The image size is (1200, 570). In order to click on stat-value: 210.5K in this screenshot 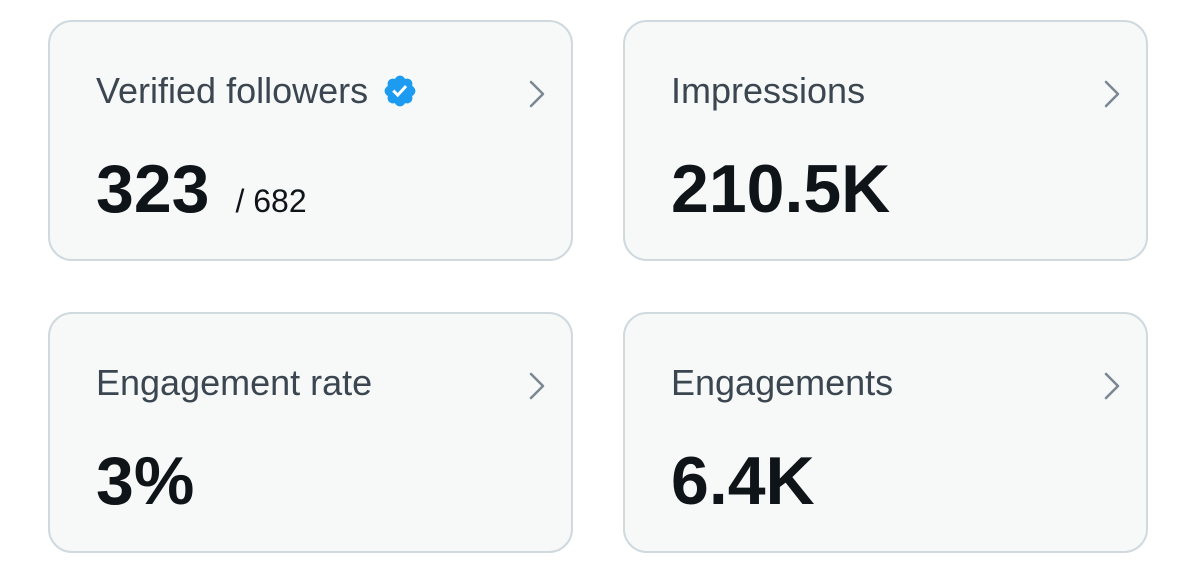, I will do `click(781, 189)`.